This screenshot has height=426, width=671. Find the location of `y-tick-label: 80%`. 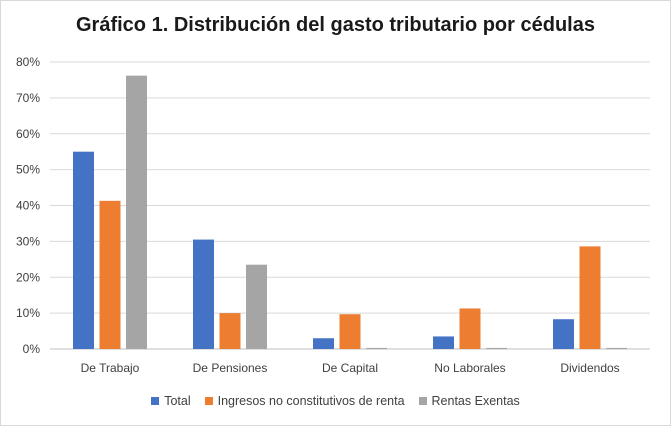

y-tick-label: 80% is located at coordinates (28, 62).